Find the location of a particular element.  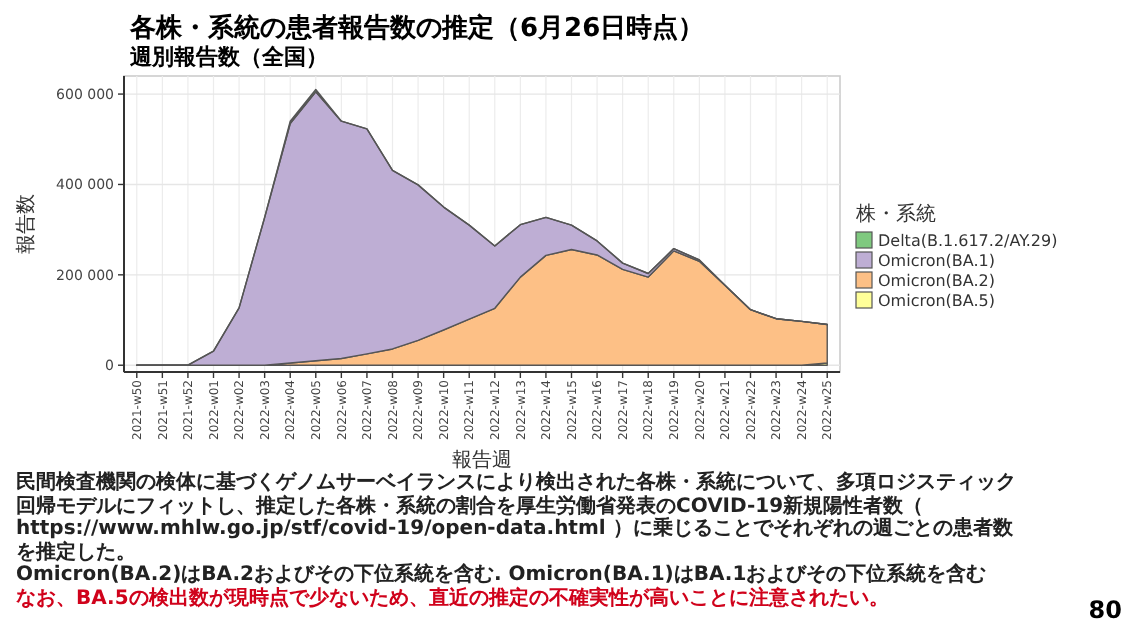

text: Omicron(BA.2)はBA.2およびその下位系統を含む. Omicron(BA.1)はBA.1およびその下位系統を含む is located at coordinates (502, 575).